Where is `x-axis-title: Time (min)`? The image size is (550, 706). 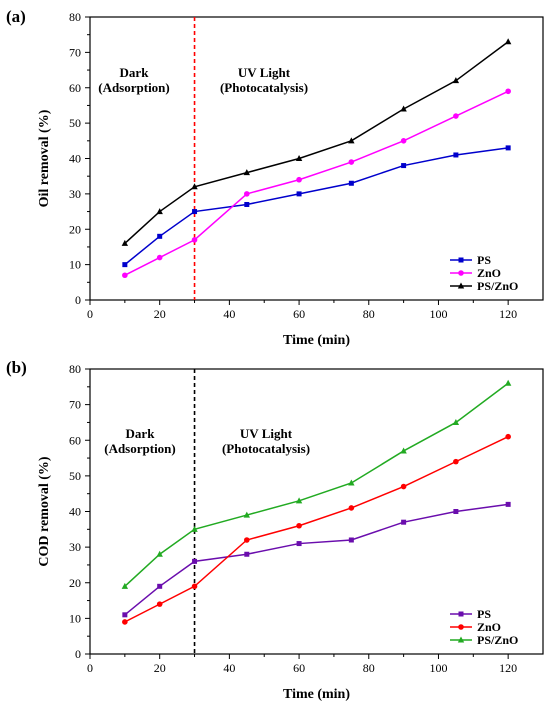 x-axis-title: Time (min) is located at coordinates (316, 694).